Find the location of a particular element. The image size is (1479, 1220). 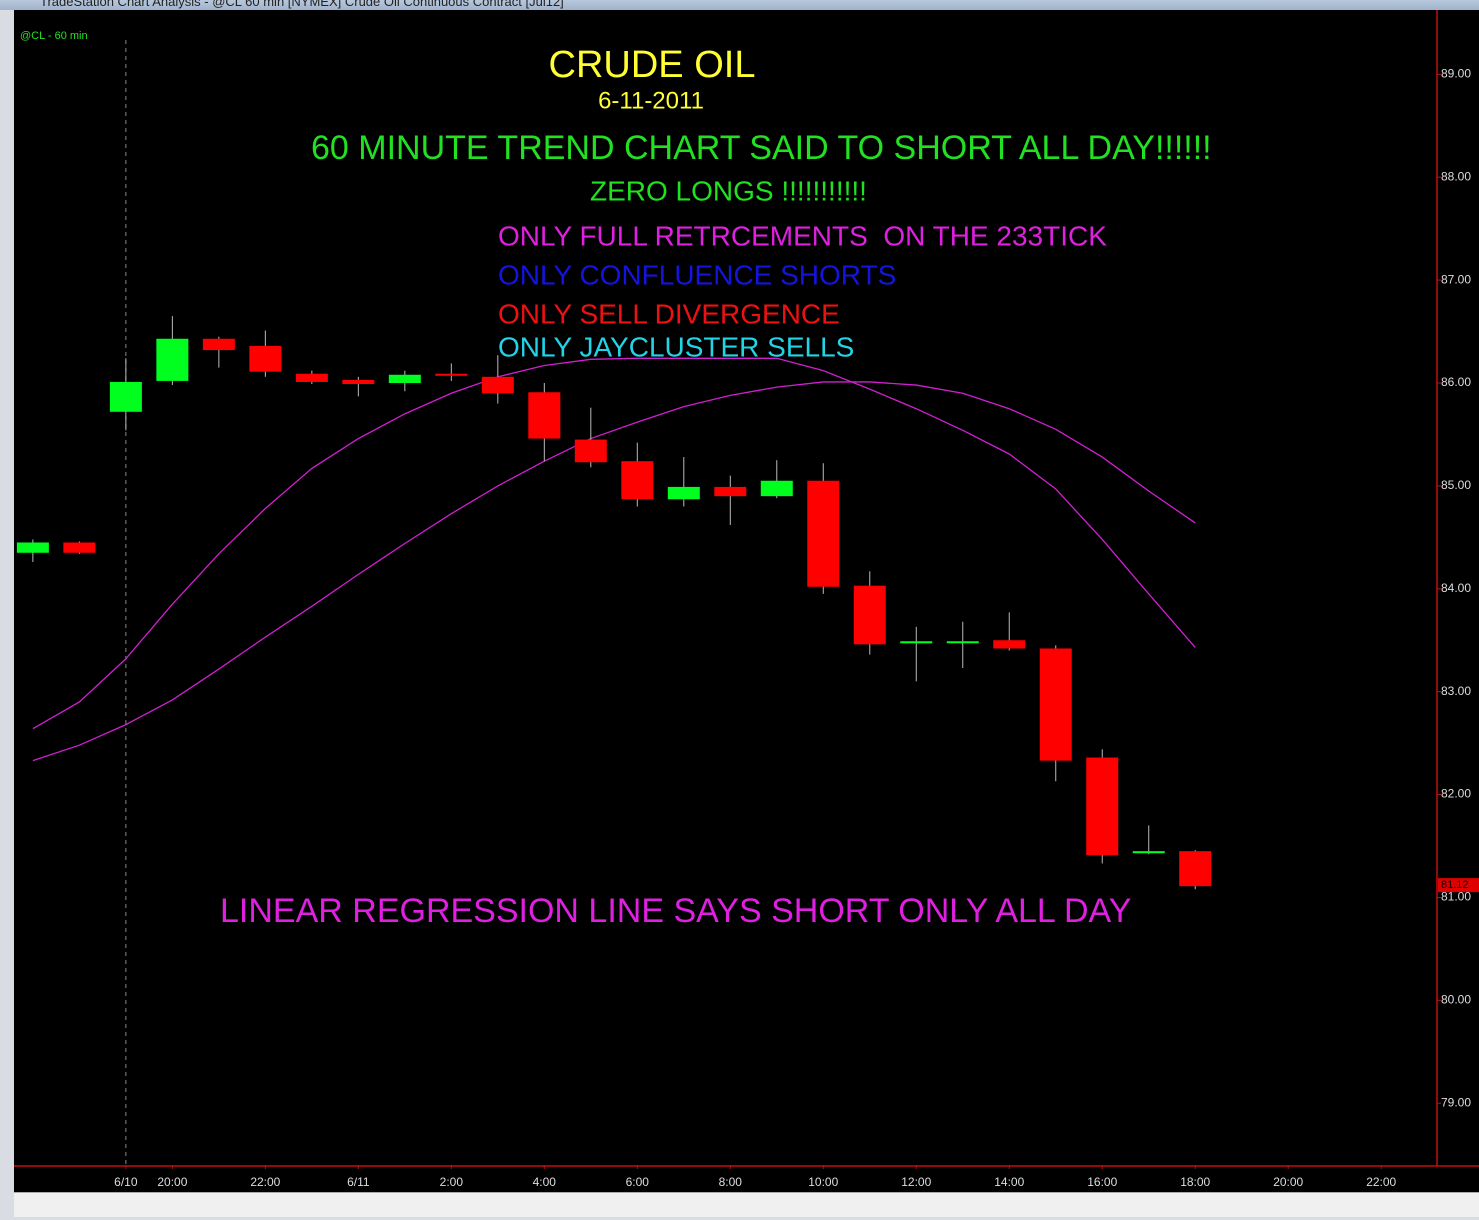

x-tick-label: 4:00 is located at coordinates (545, 1182).